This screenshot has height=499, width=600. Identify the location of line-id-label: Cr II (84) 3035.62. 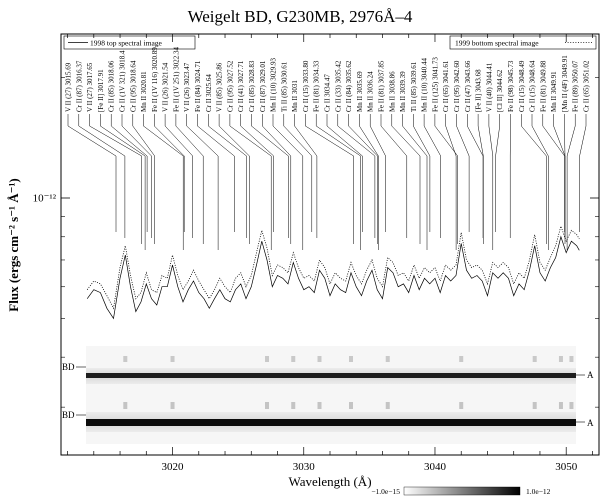
(349, 86).